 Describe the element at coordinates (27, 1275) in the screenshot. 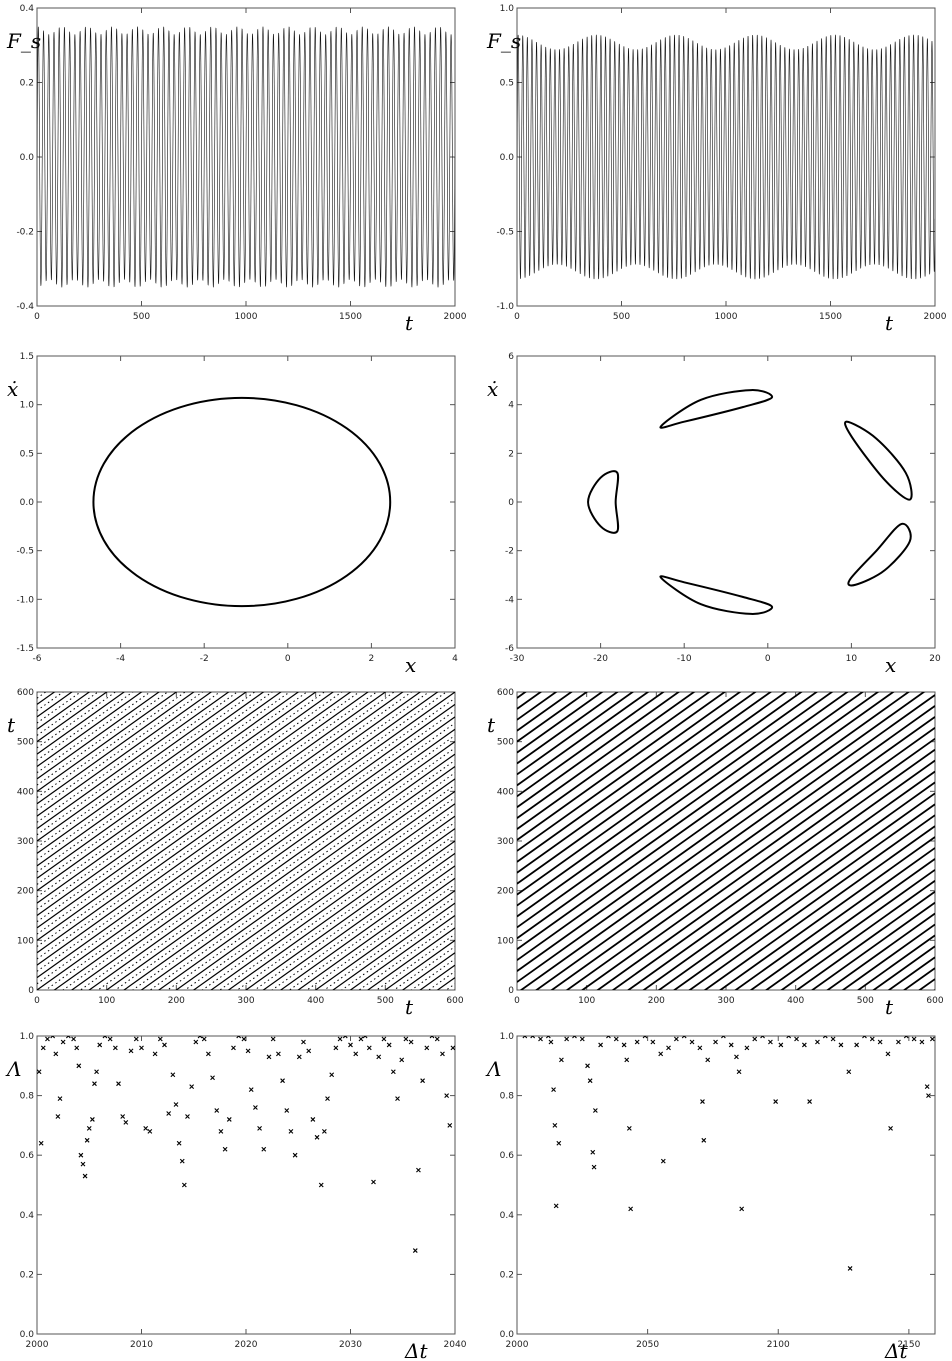

I see `y-tick-label: 0.2` at that location.